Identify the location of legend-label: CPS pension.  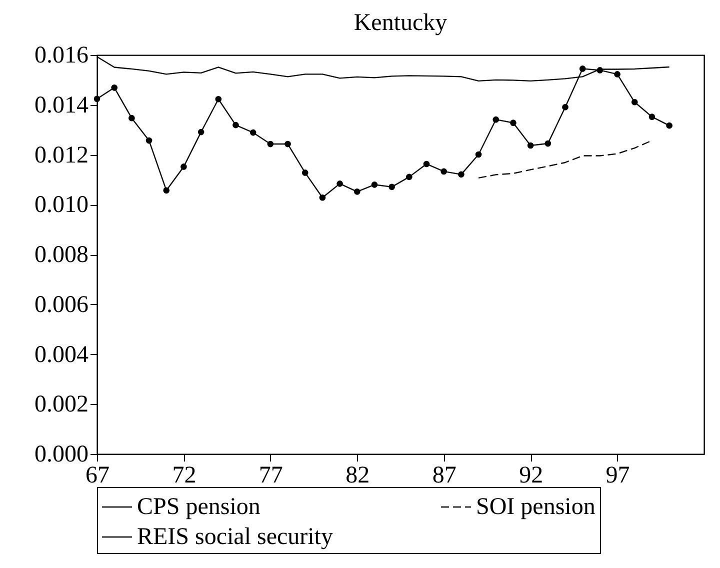
(198, 507).